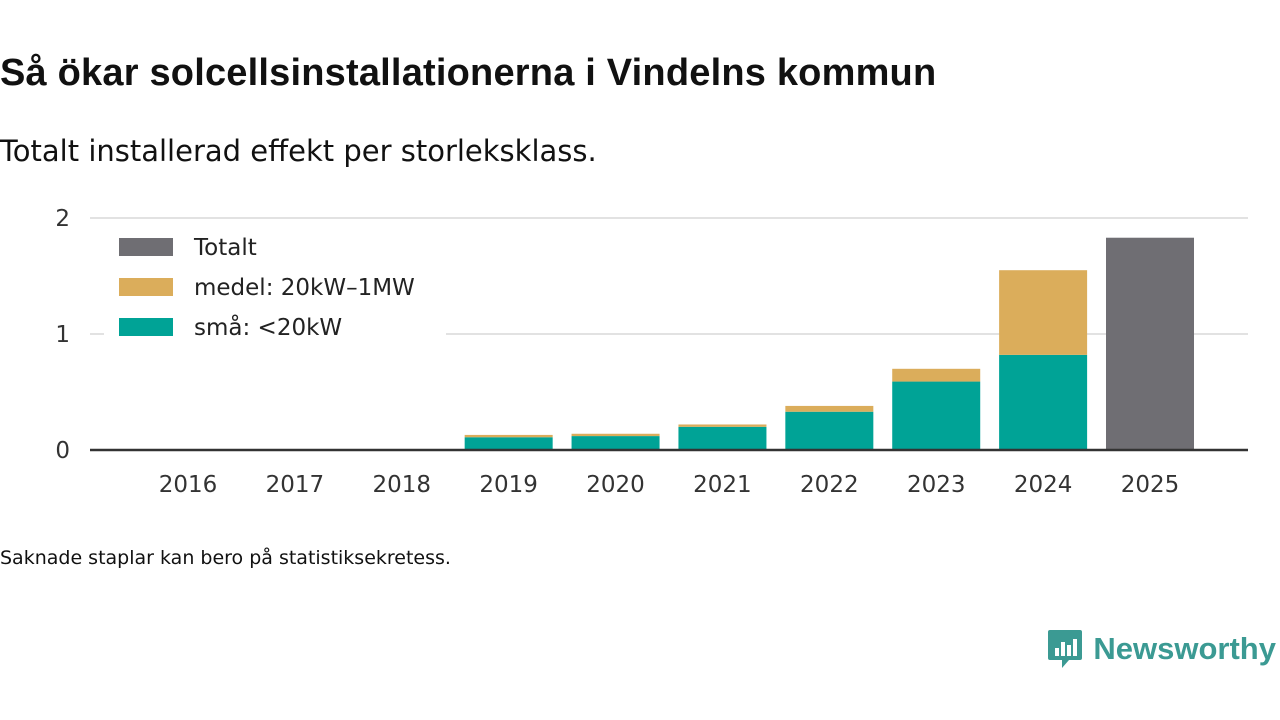 This screenshot has width=1280, height=720. What do you see at coordinates (936, 485) in the screenshot?
I see `x-tick-label: 2023` at bounding box center [936, 485].